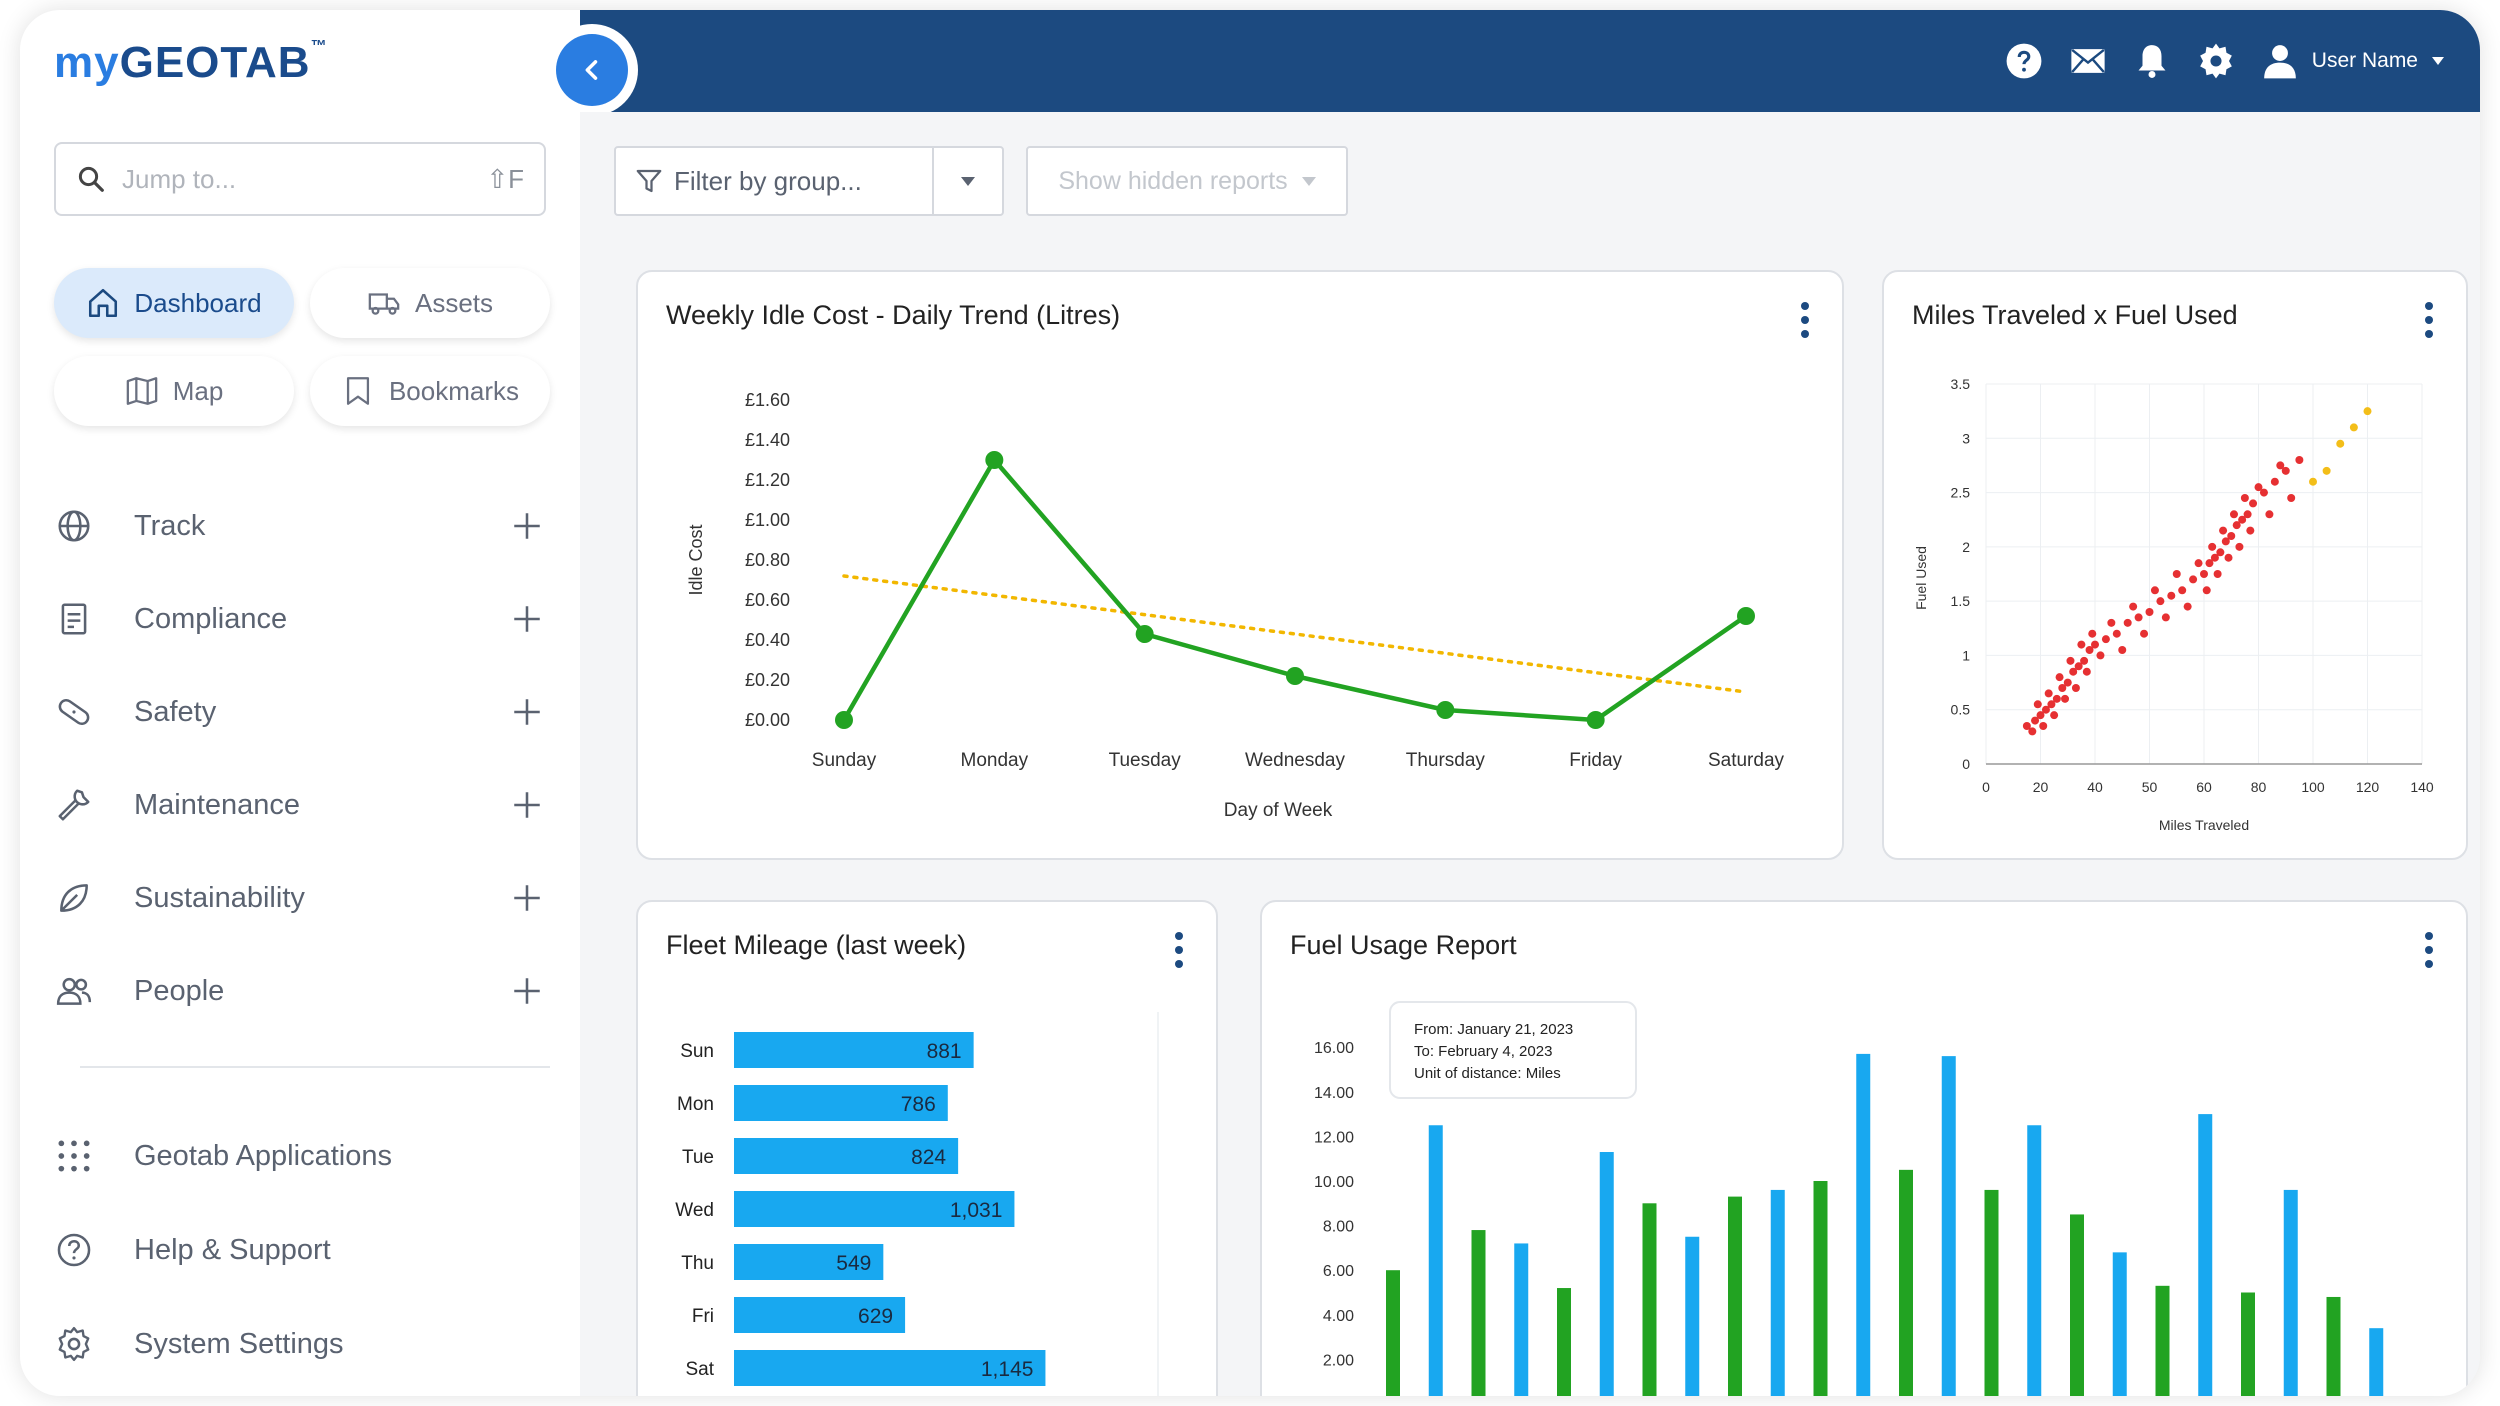 The width and height of the screenshot is (2500, 1406). Describe the element at coordinates (1961, 601) in the screenshot. I see `y-tick-label: 1.5` at that location.